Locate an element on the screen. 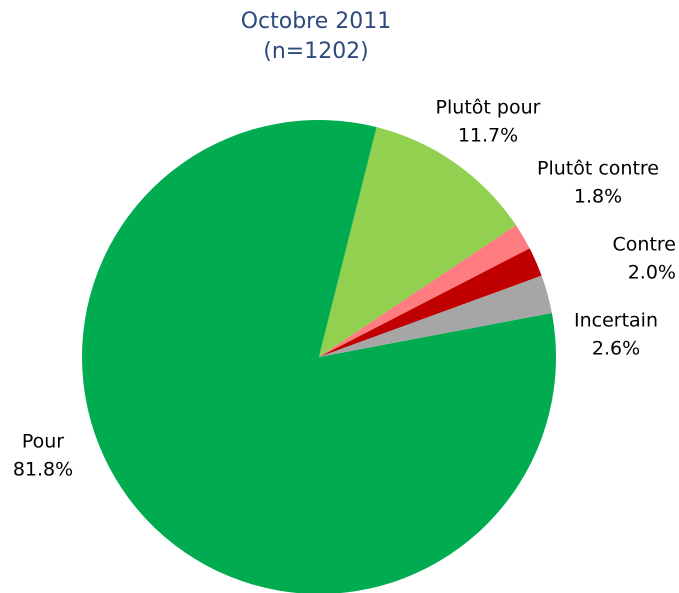  slice-label: Plutôt contre is located at coordinates (598, 169).